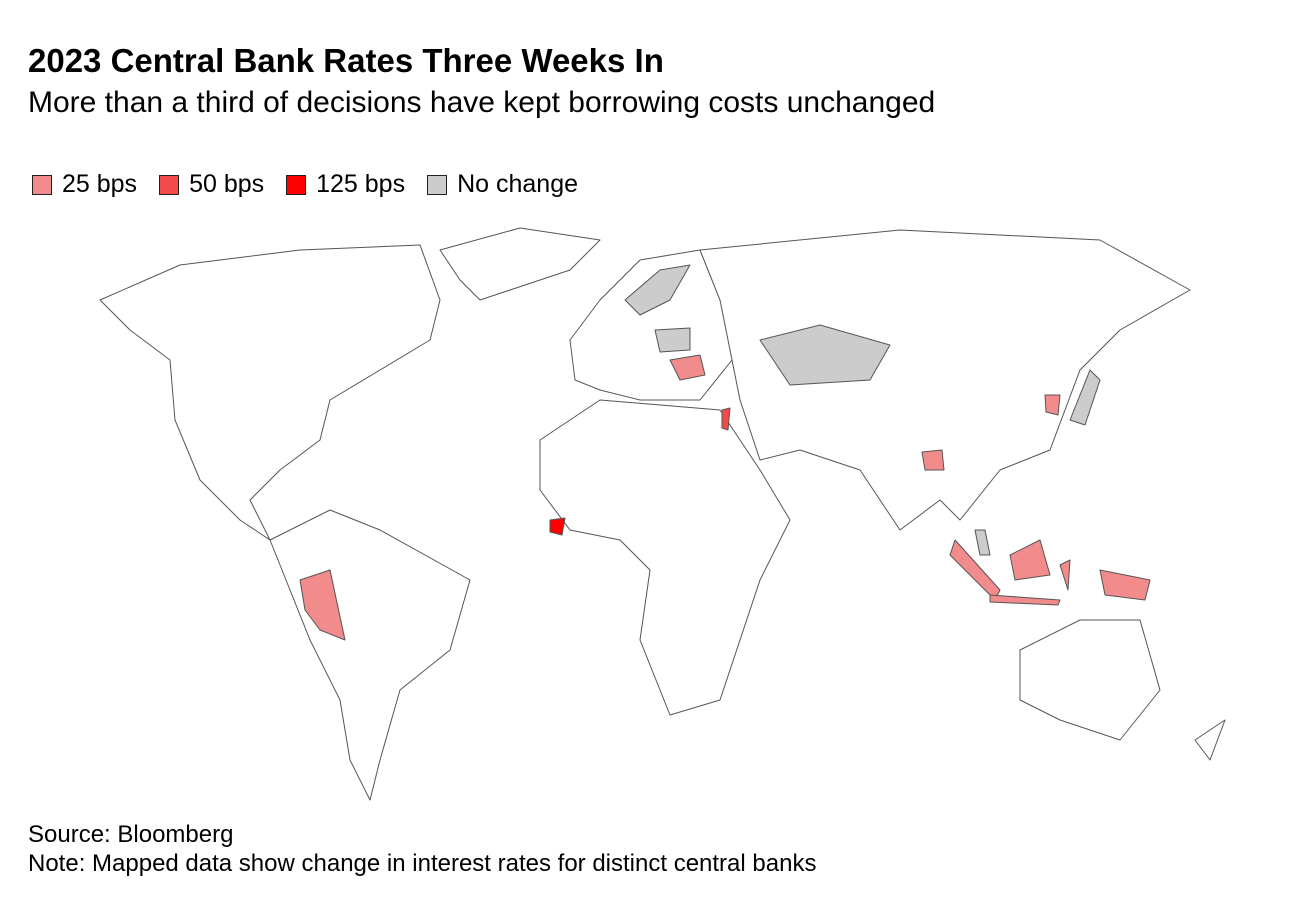  I want to click on poland, so click(672, 340).